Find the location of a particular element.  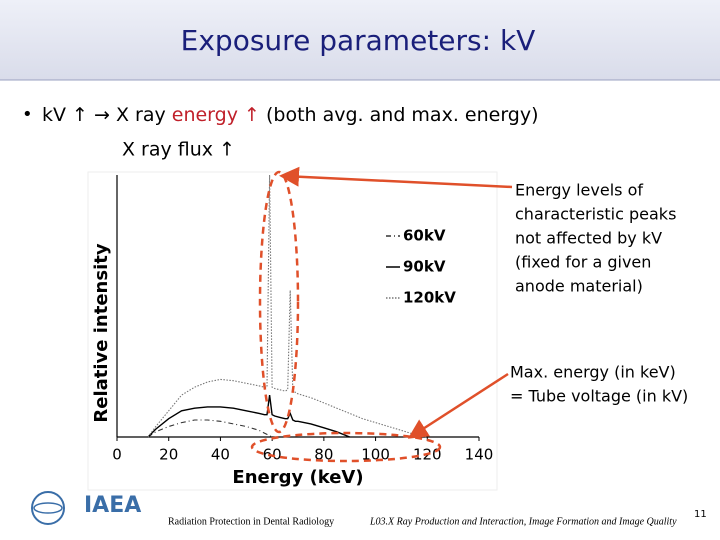

logo: IAEA is located at coordinates (86, 508).